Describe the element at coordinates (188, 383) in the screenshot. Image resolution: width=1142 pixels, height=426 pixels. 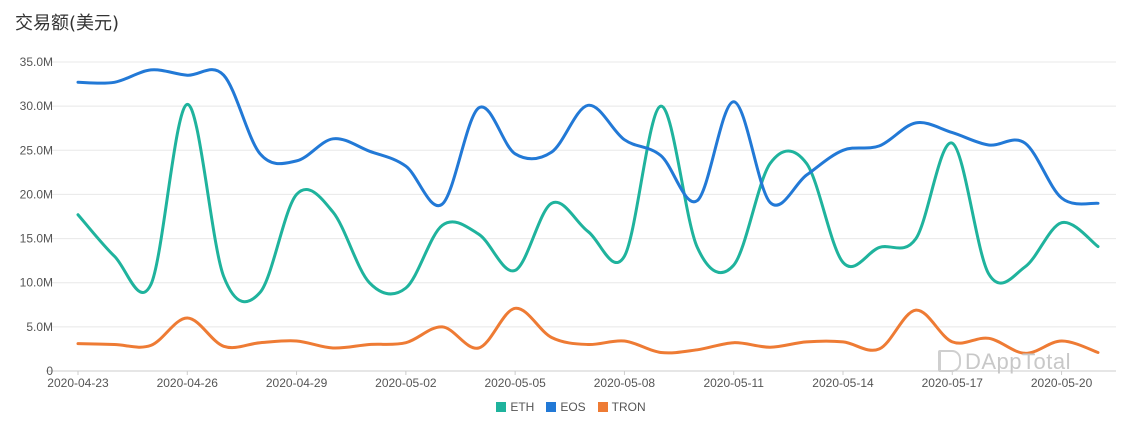
I see `x-tick-label: 2020-04-26` at that location.